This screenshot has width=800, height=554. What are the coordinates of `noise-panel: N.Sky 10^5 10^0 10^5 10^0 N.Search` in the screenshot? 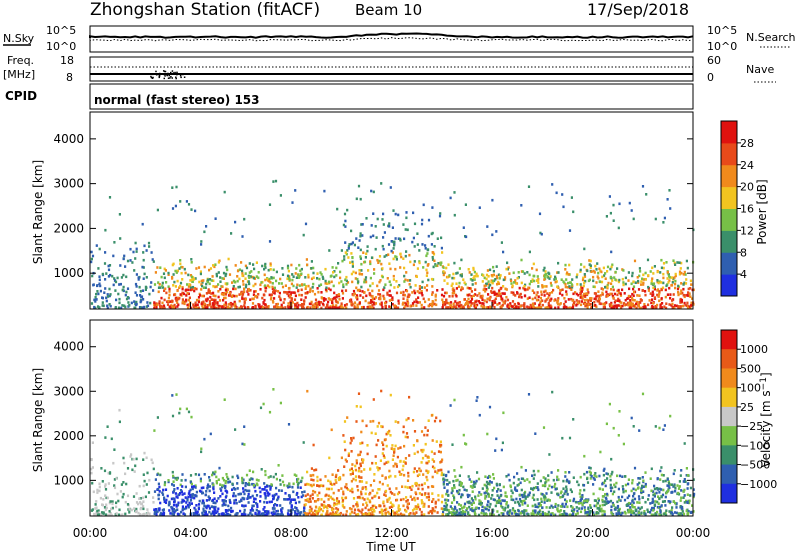 It's located at (399, 38).